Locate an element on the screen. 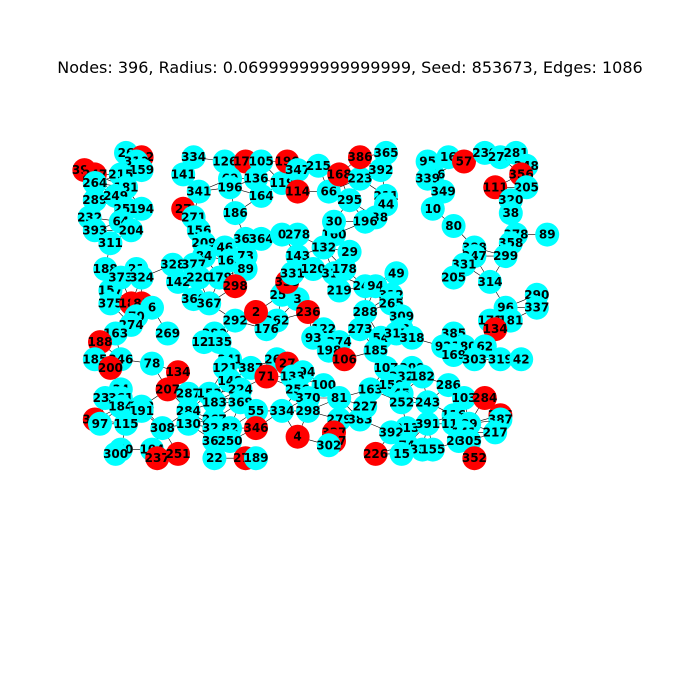  graph-node-label: 42 is located at coordinates (521, 359).